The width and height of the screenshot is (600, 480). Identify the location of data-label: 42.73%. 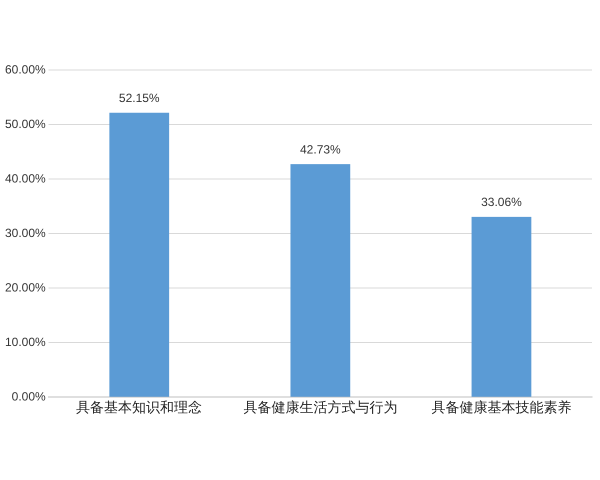
(321, 149).